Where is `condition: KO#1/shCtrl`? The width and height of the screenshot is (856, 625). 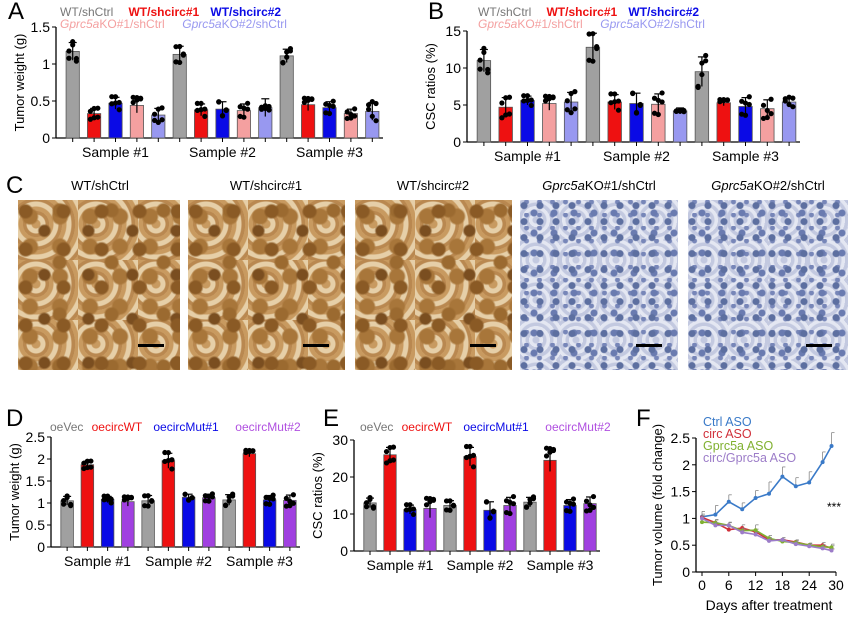
condition: KO#1/shCtrl is located at coordinates (620, 185).